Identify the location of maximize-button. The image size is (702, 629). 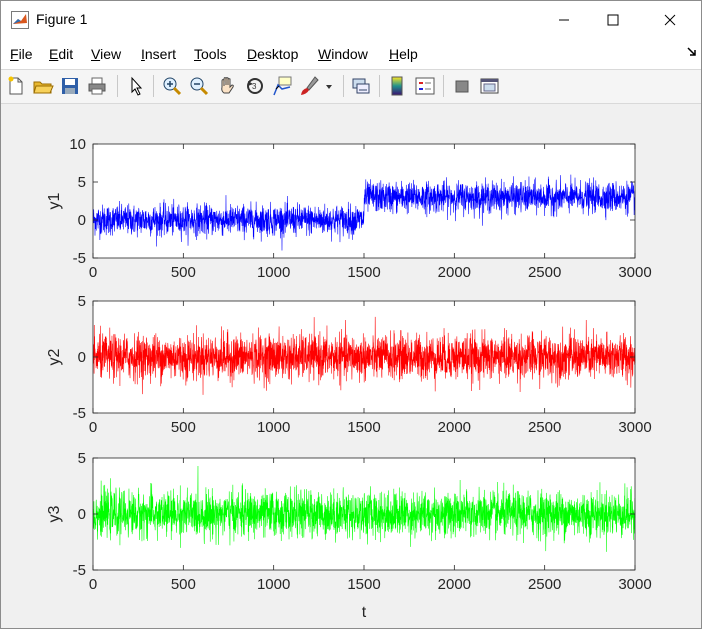
(613, 20).